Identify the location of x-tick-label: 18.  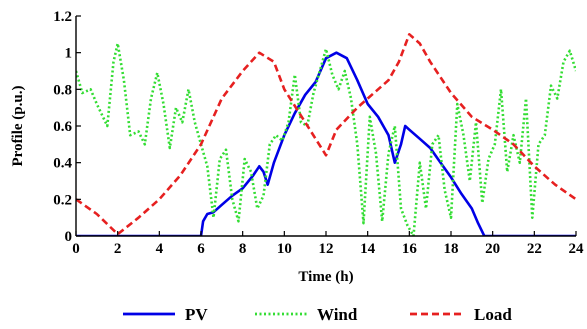
(451, 249).